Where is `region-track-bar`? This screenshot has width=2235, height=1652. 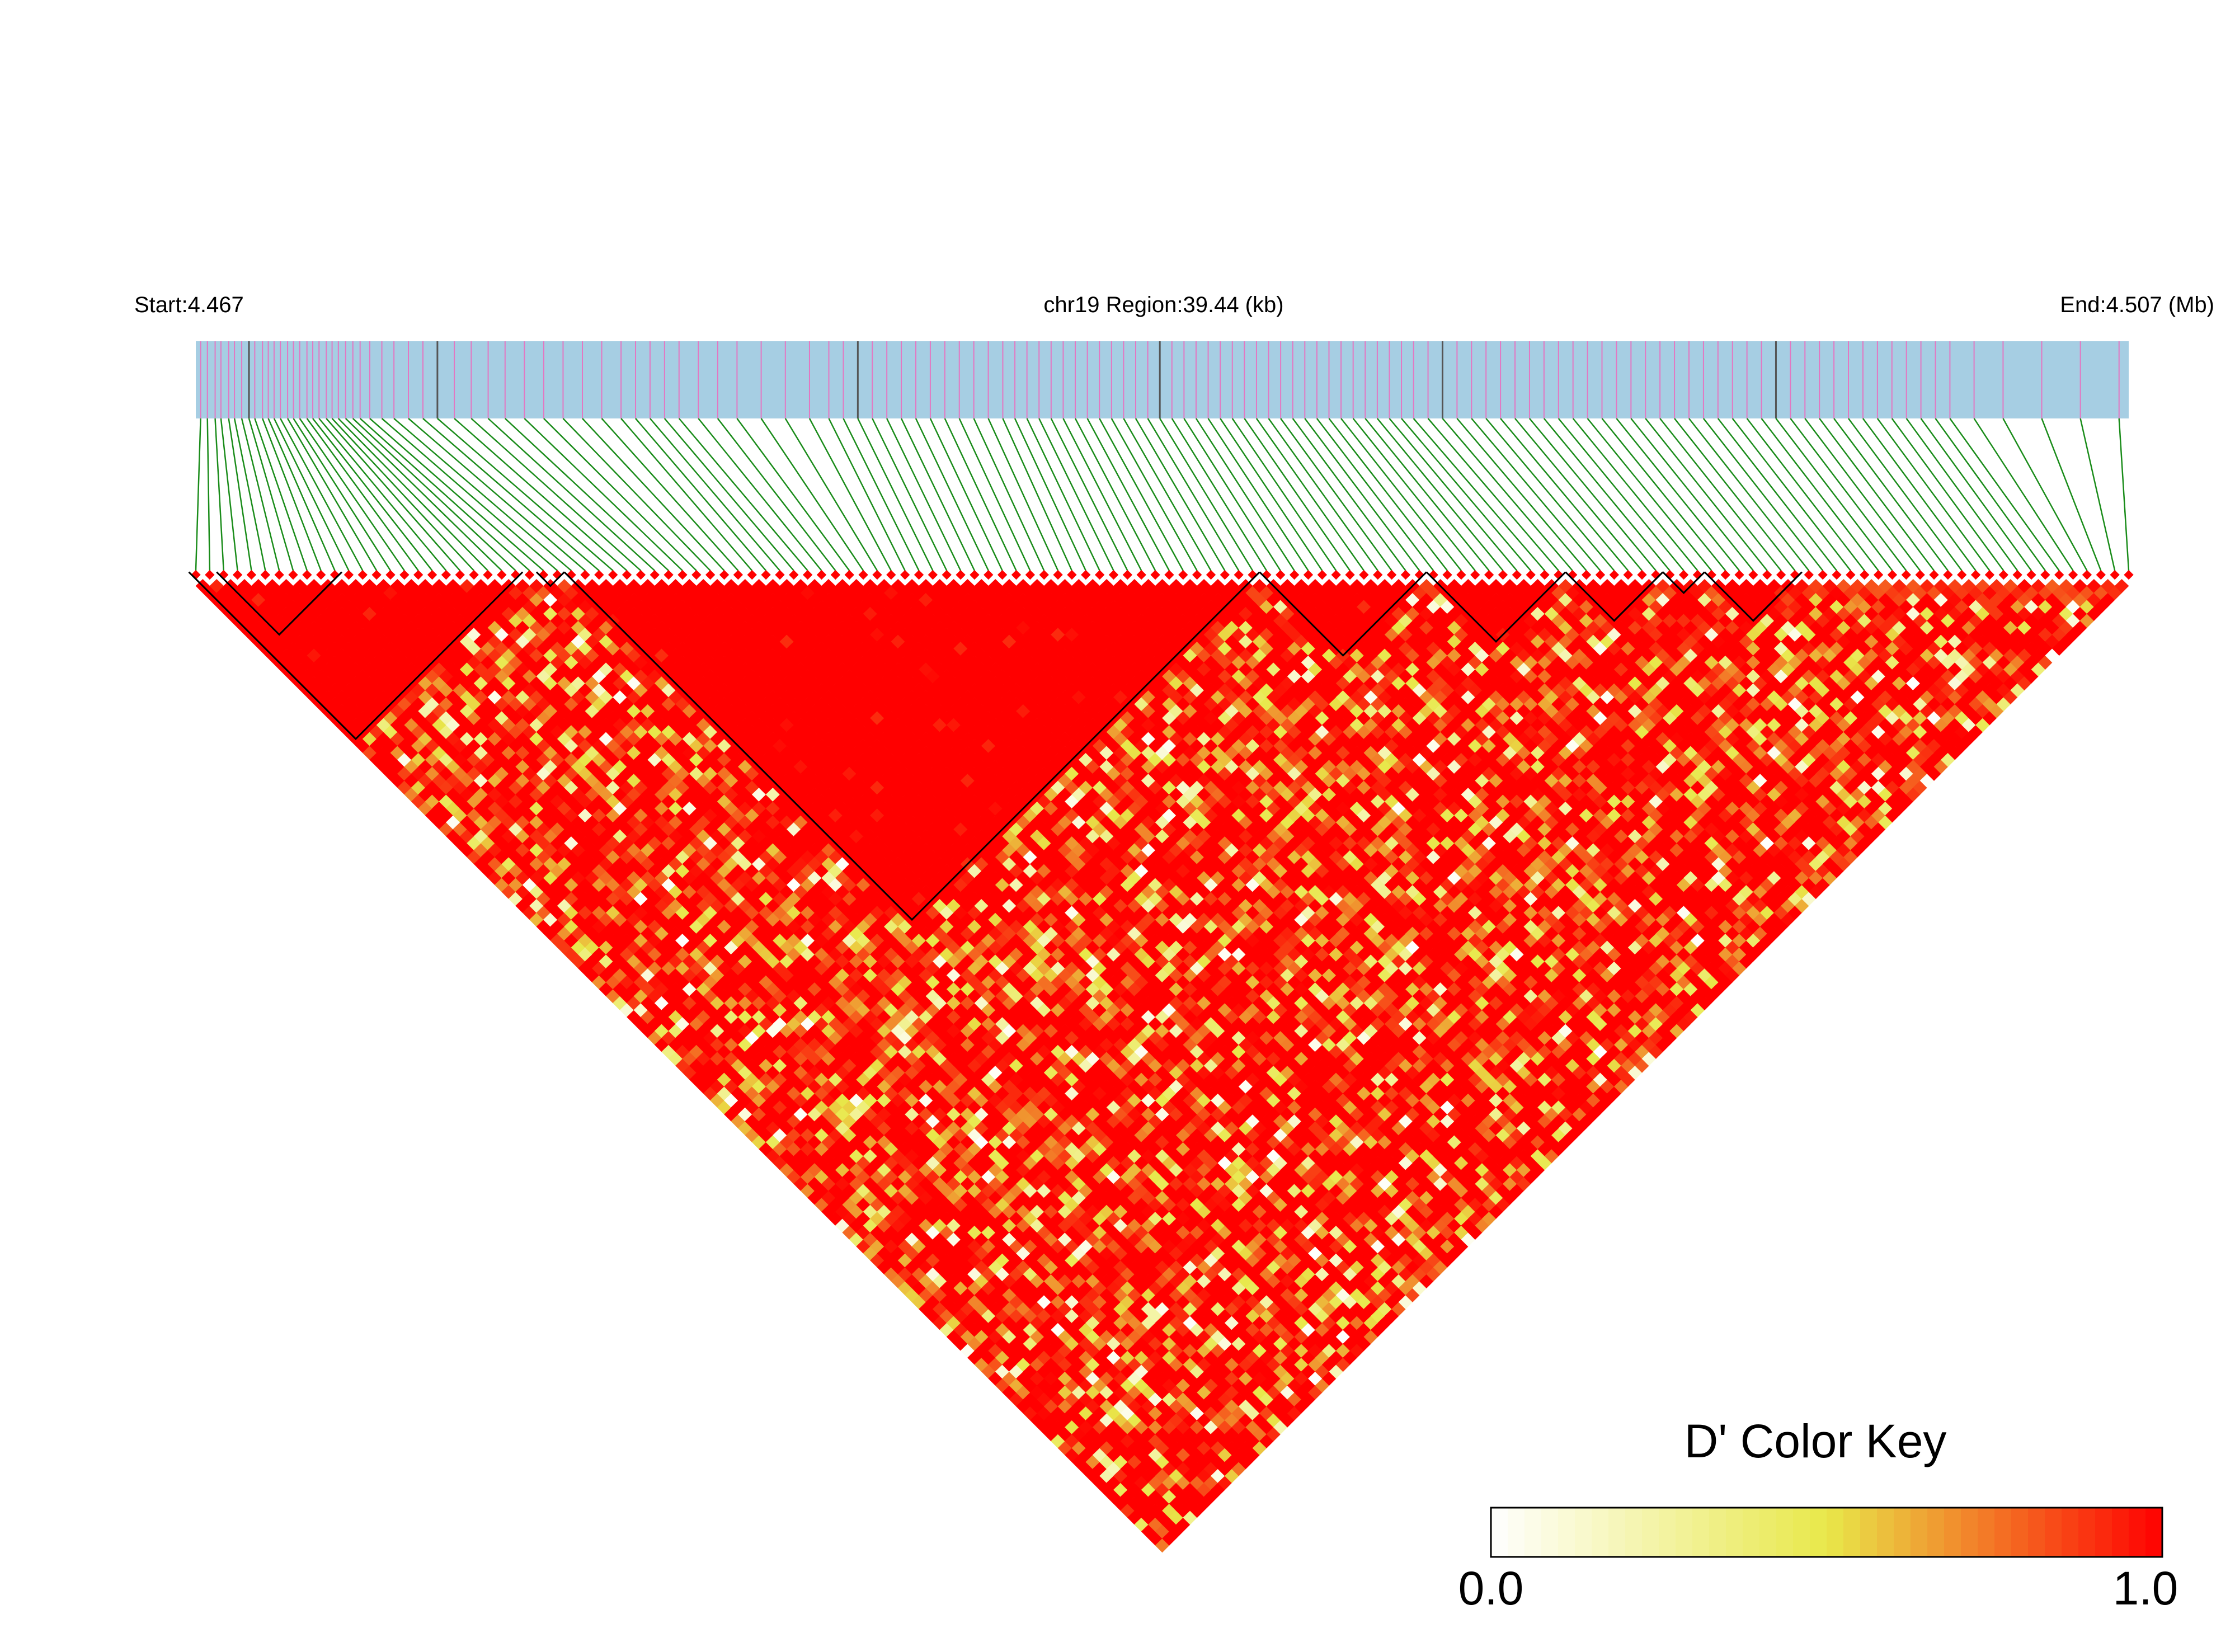 region-track-bar is located at coordinates (1162, 379).